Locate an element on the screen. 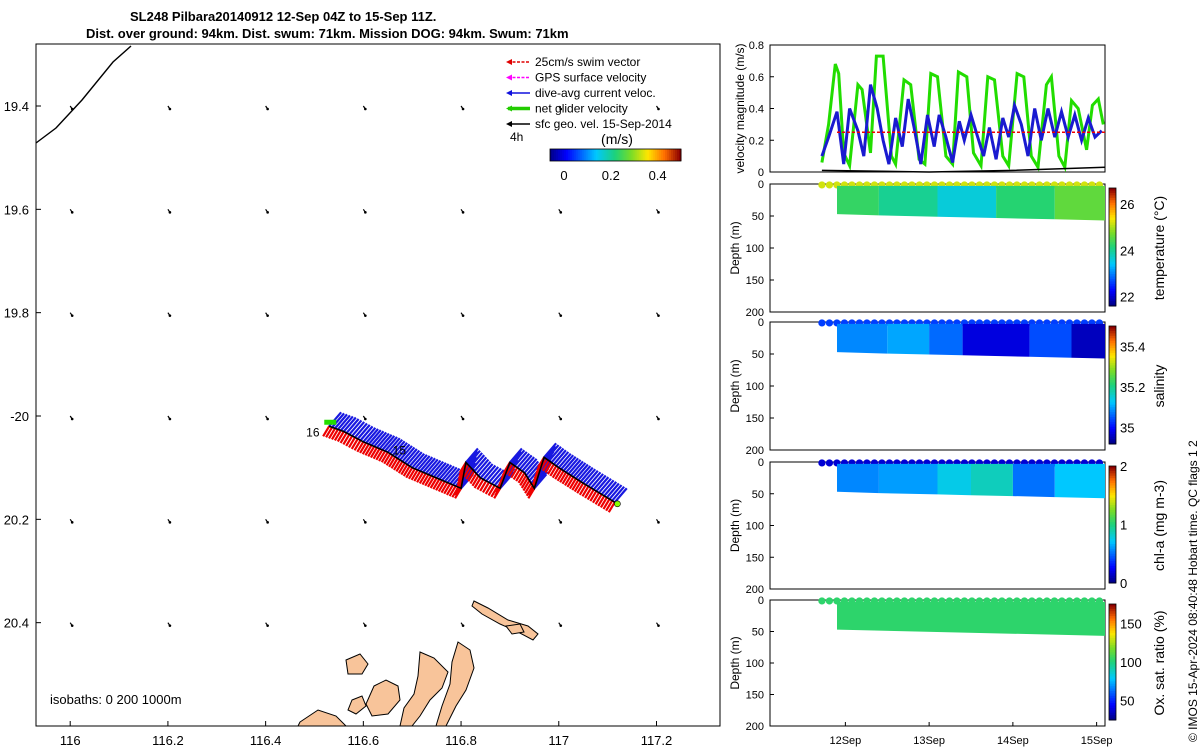  map-x-tick-label: 116.6 is located at coordinates (364, 740).